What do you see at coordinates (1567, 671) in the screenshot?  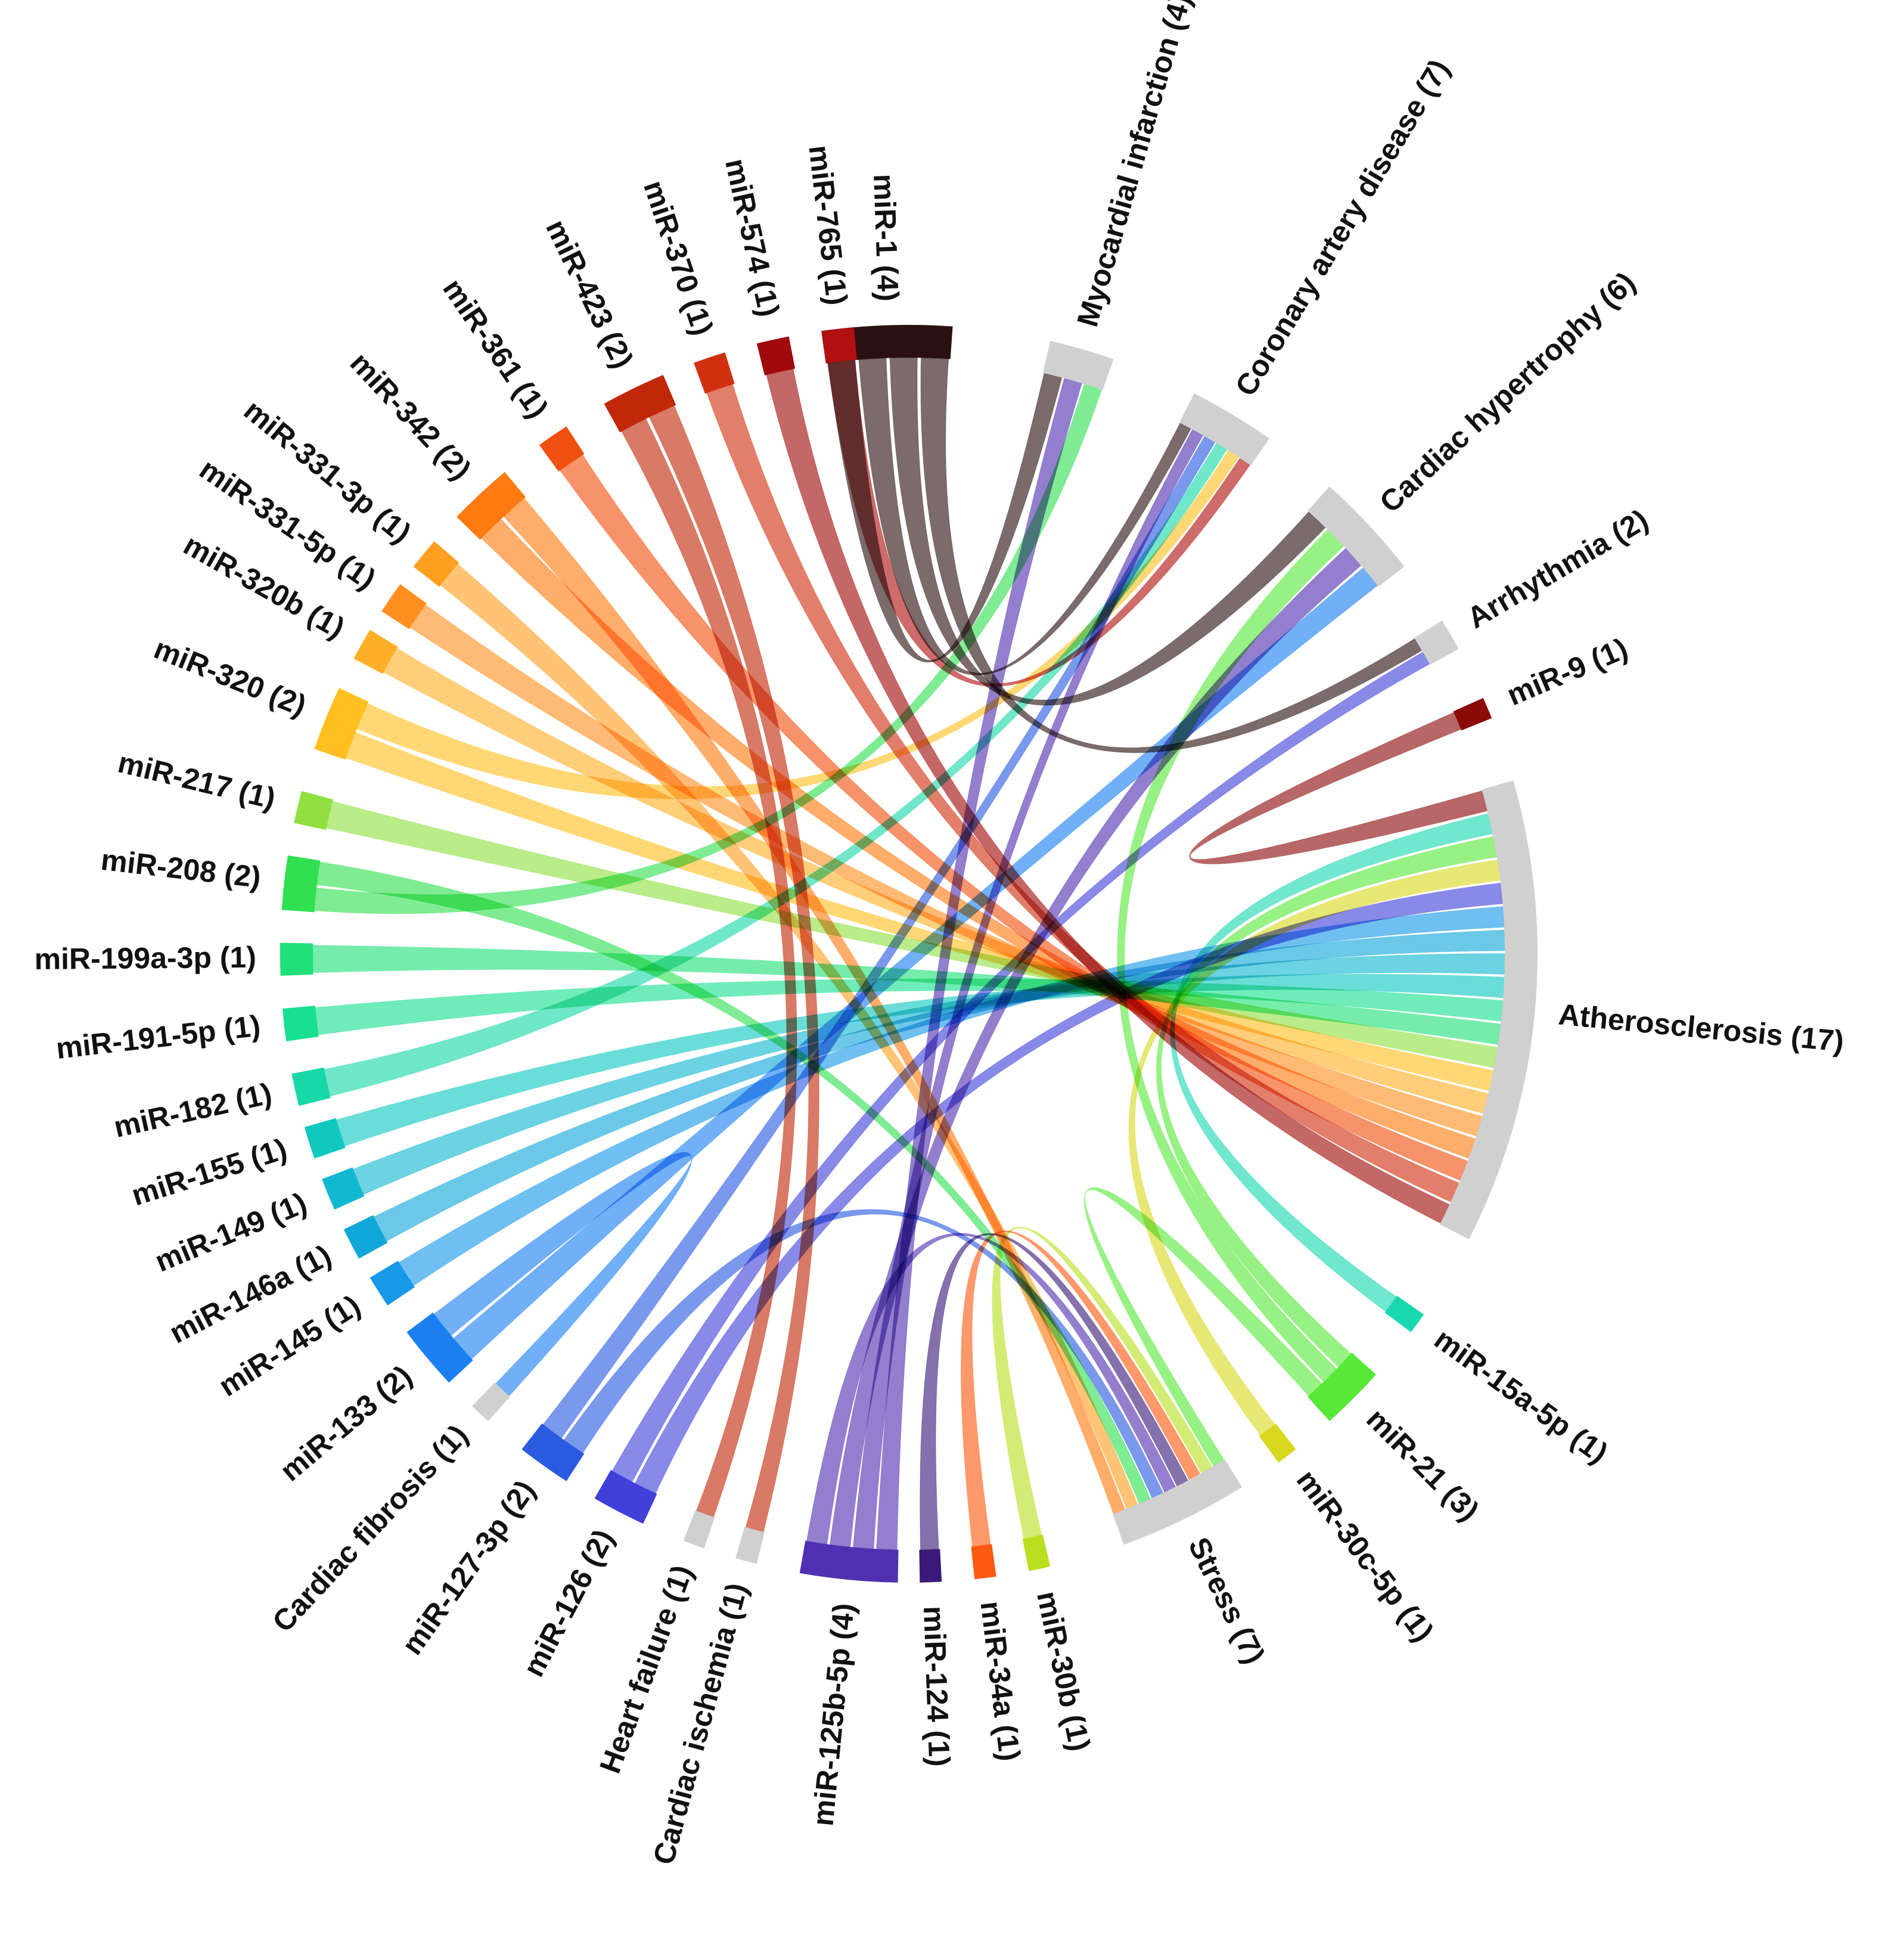 I see `segment-label-mi9: miR-9 (1)` at bounding box center [1567, 671].